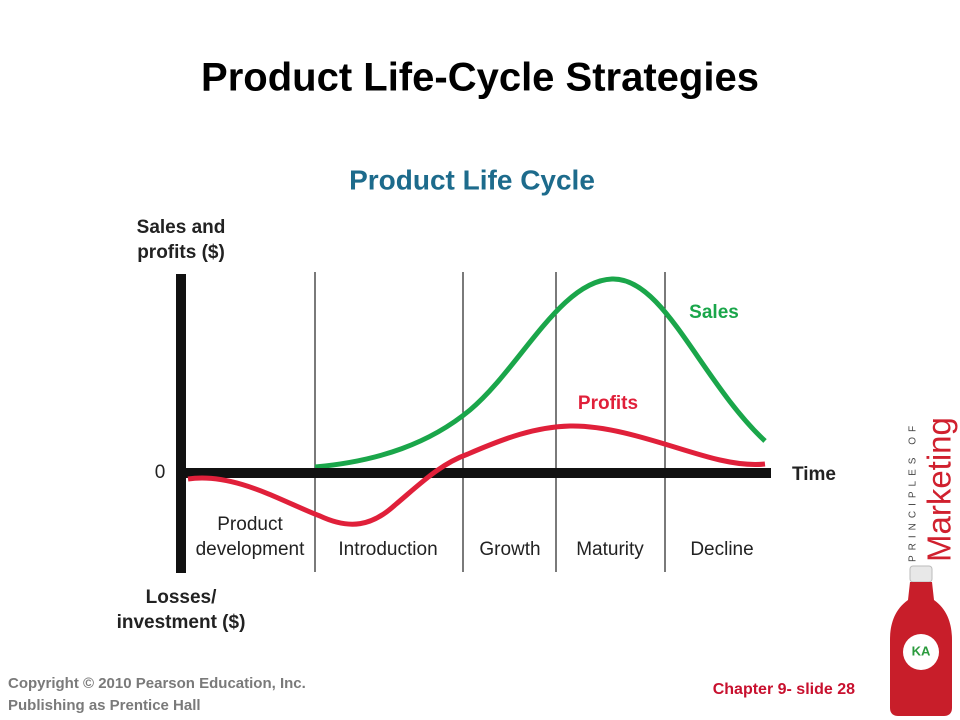 This screenshot has height=720, width=960. What do you see at coordinates (784, 689) in the screenshot?
I see `slide-number: Chapter 9- slide 28` at bounding box center [784, 689].